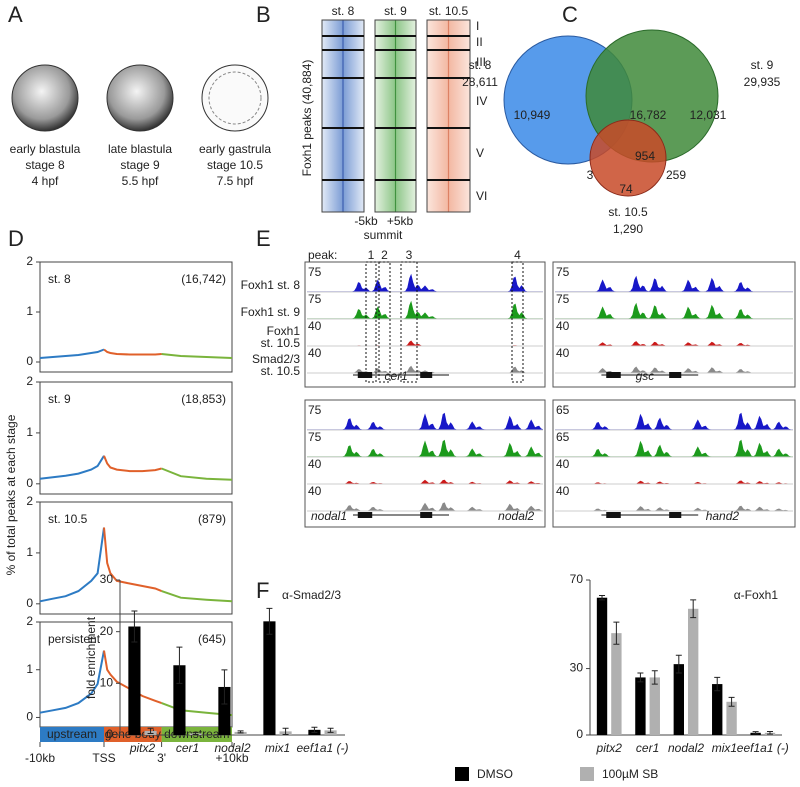 The height and width of the screenshot is (787, 800). What do you see at coordinates (59, 399) in the screenshot?
I see `panel-title: st. 9` at bounding box center [59, 399].